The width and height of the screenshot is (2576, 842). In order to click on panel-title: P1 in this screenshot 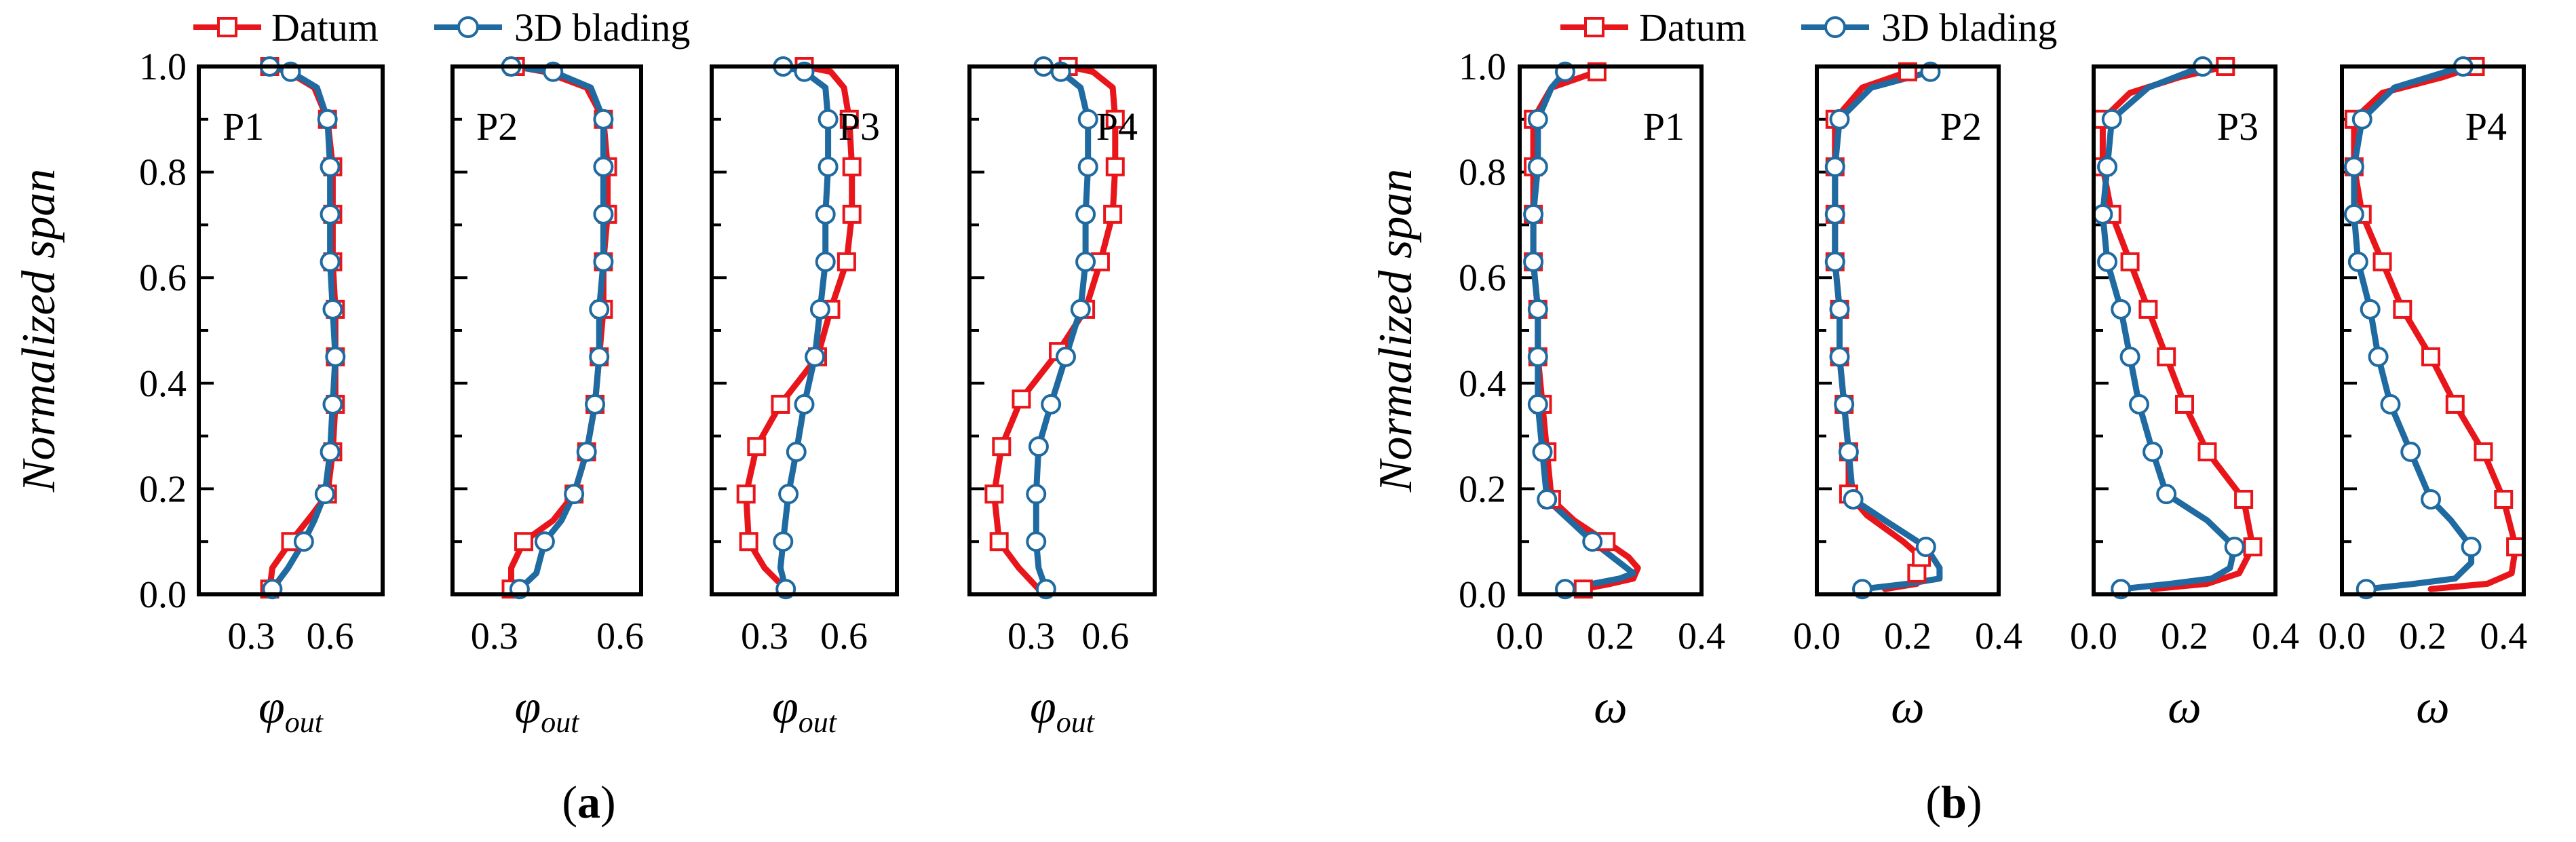, I will do `click(243, 126)`.